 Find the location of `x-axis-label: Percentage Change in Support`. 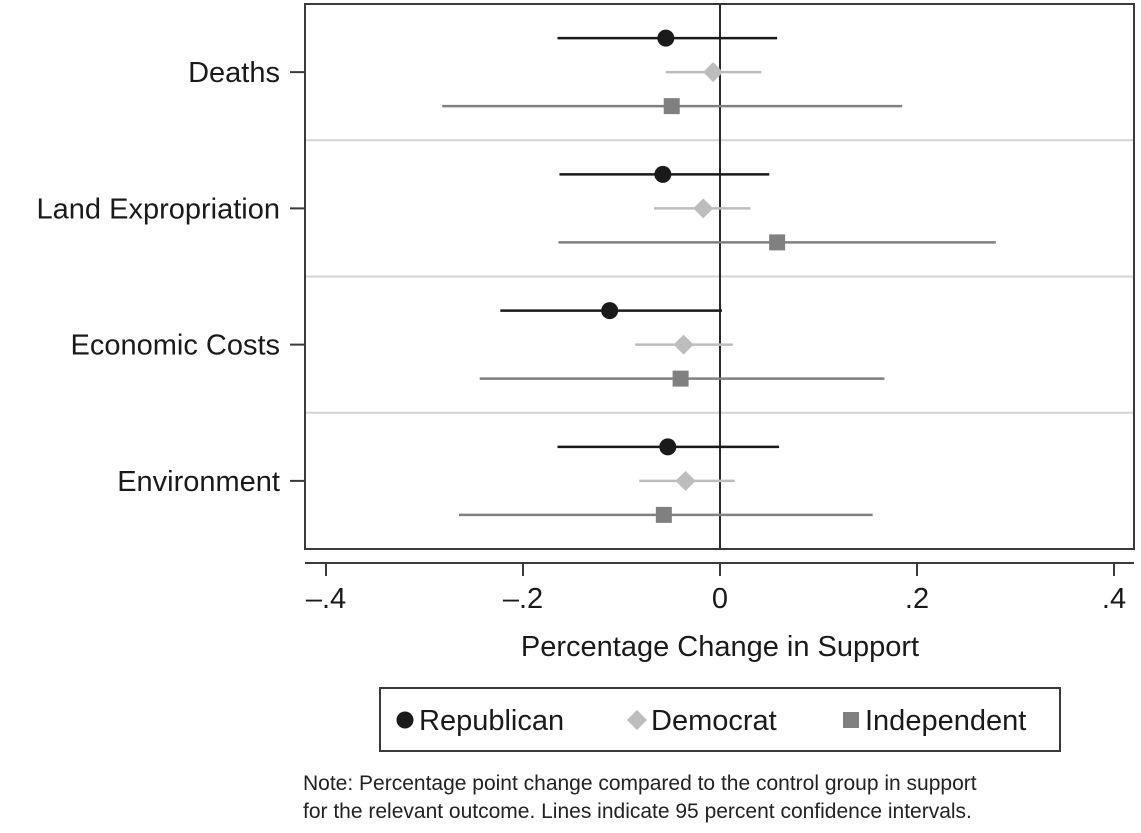

x-axis-label: Percentage Change in Support is located at coordinates (720, 647).